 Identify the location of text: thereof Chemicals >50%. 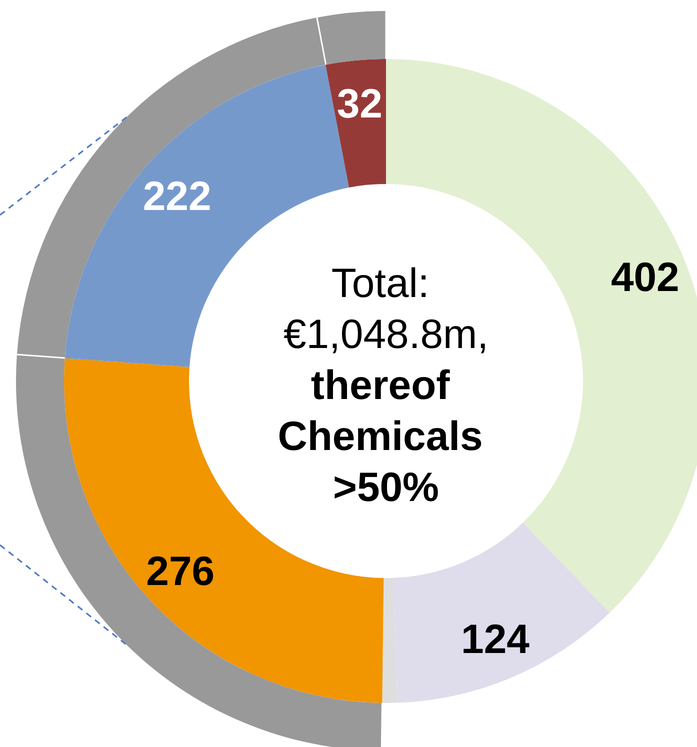
(386, 436).